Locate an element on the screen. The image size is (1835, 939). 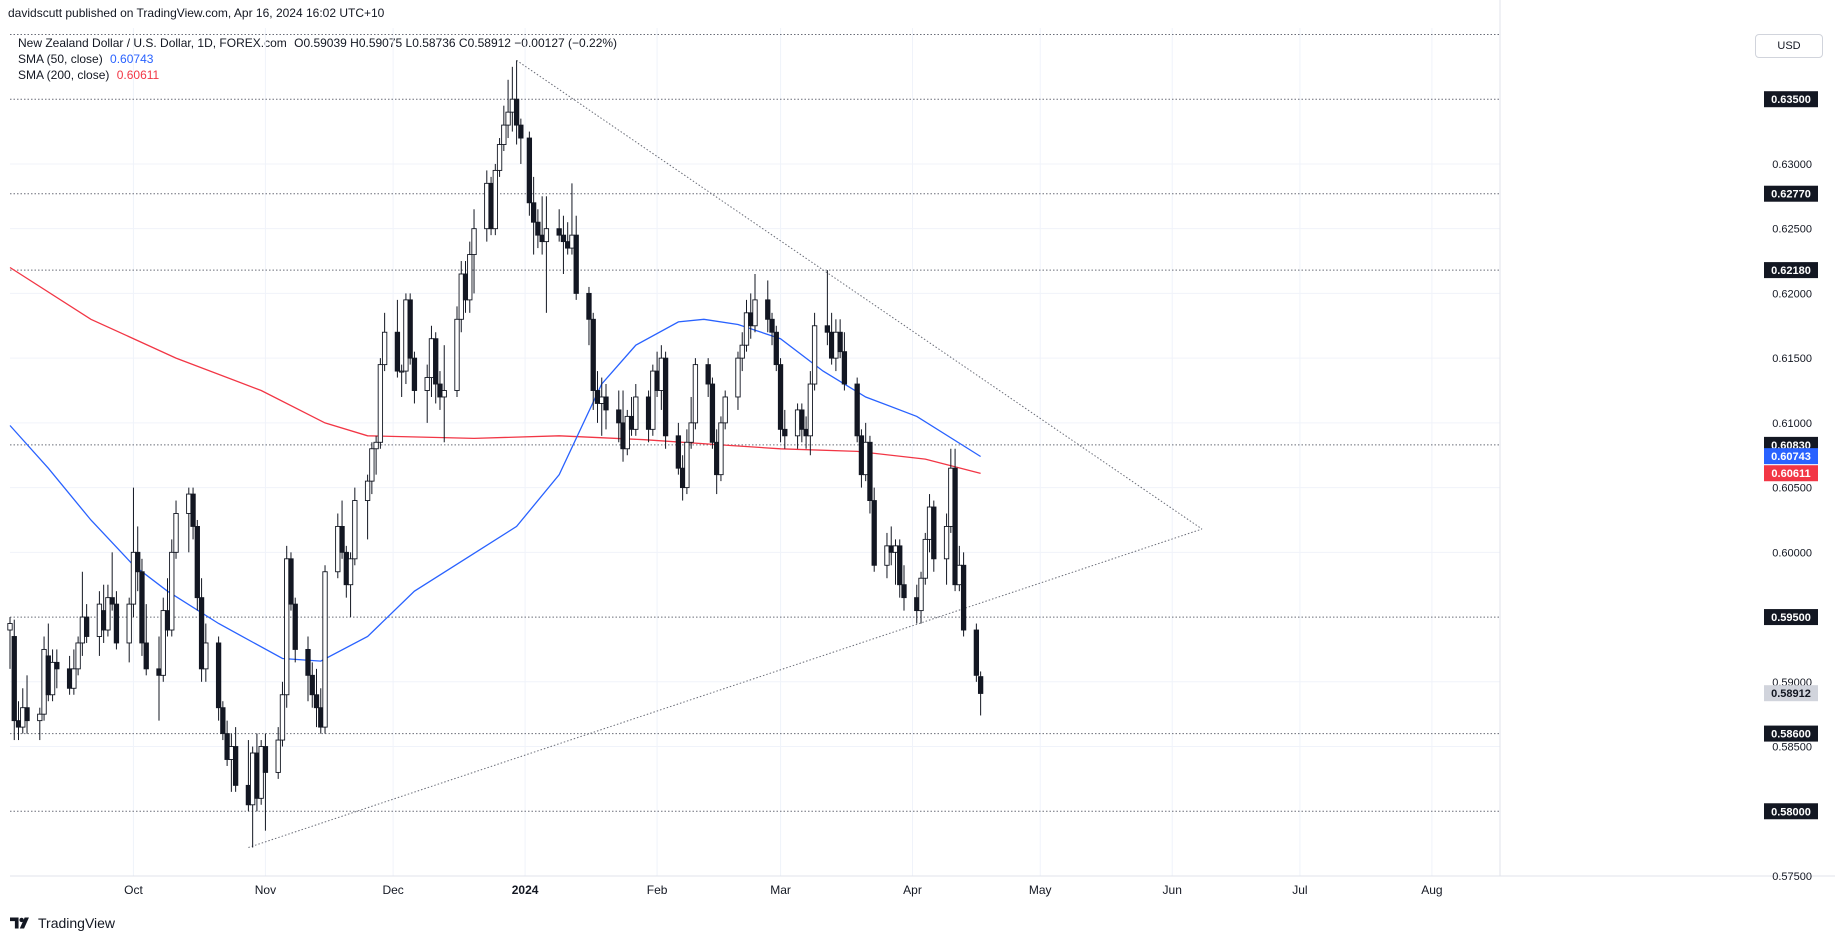
sma200-legend: SMA (200, close) 0.60611 is located at coordinates (317, 75).